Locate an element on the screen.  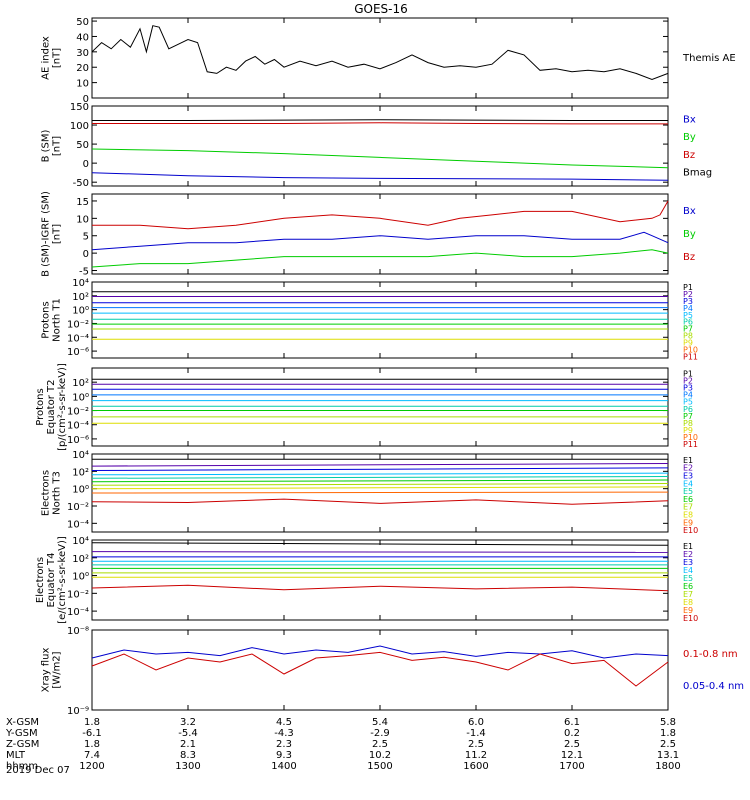
x-tick-label: 1400 is located at coordinates (283, 766).